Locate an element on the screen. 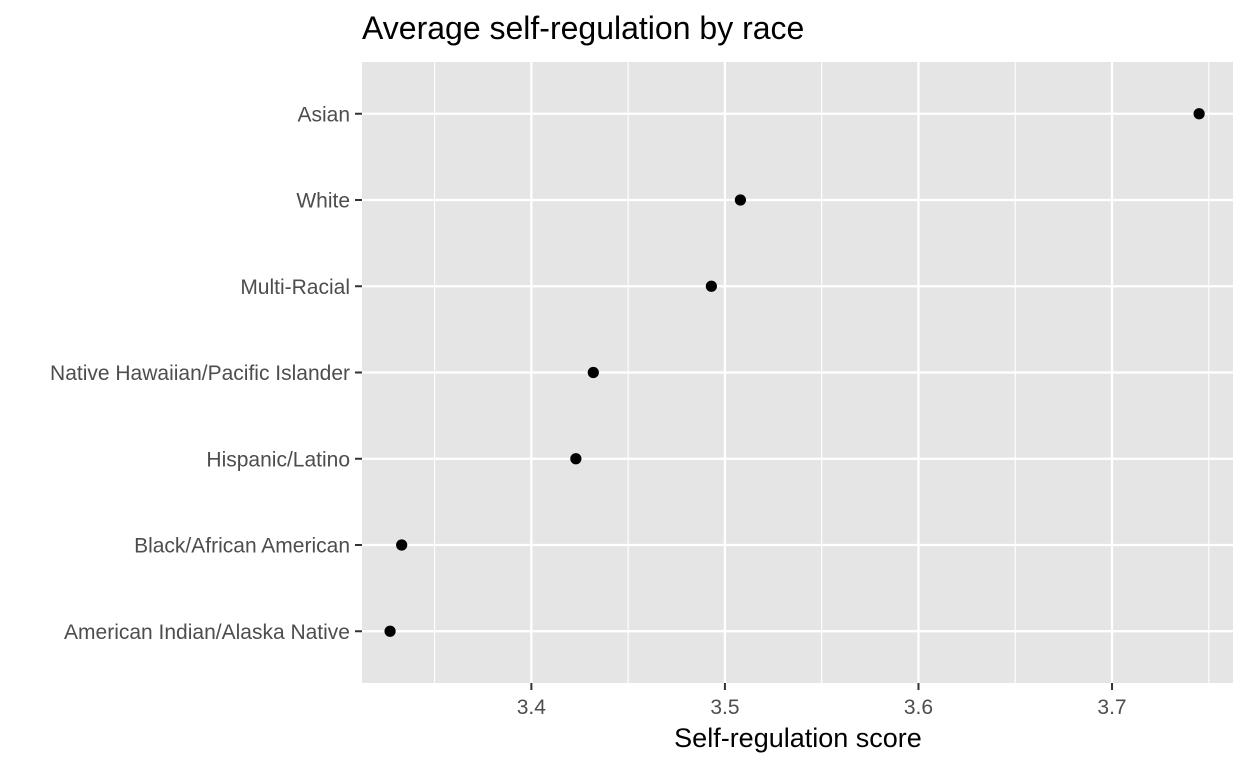 This screenshot has width=1248, height=768. x-tick-label: 3.7 is located at coordinates (1111, 707).